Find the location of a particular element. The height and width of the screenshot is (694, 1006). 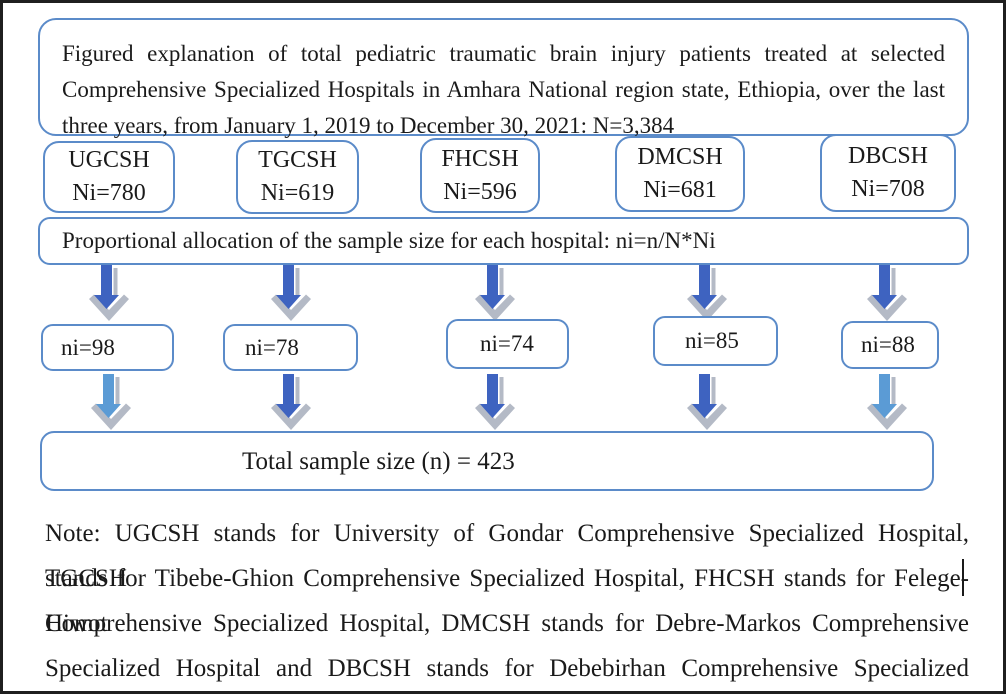

hospital-population: Ni=619 is located at coordinates (297, 193).